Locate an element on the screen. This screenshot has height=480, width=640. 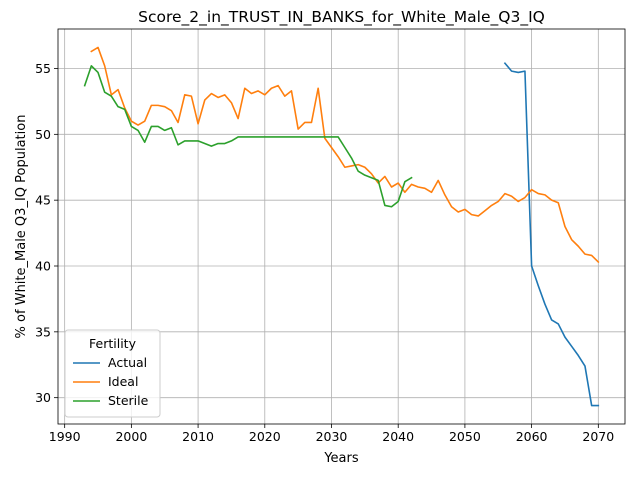
y-tick-label: 30 is located at coordinates (43, 397).